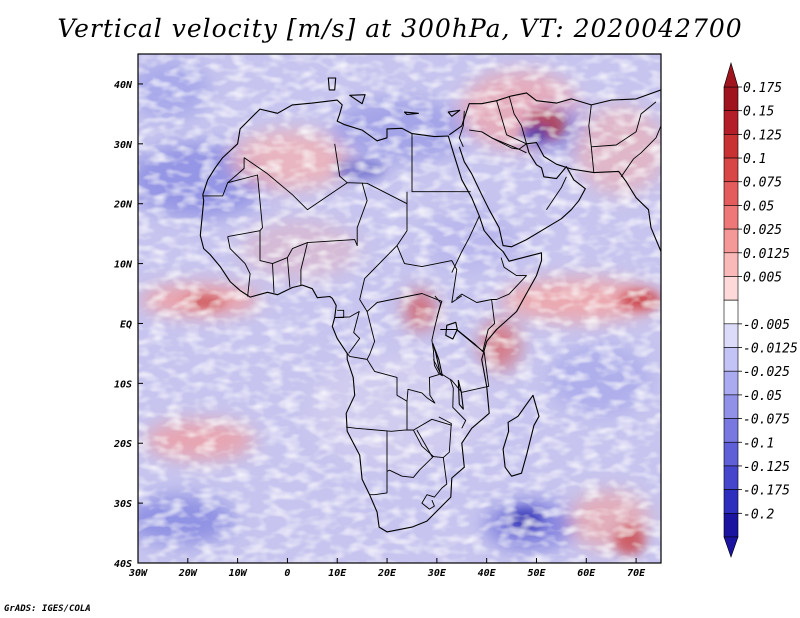  I want to click on colorbar-label: -0.005, so click(766, 325).